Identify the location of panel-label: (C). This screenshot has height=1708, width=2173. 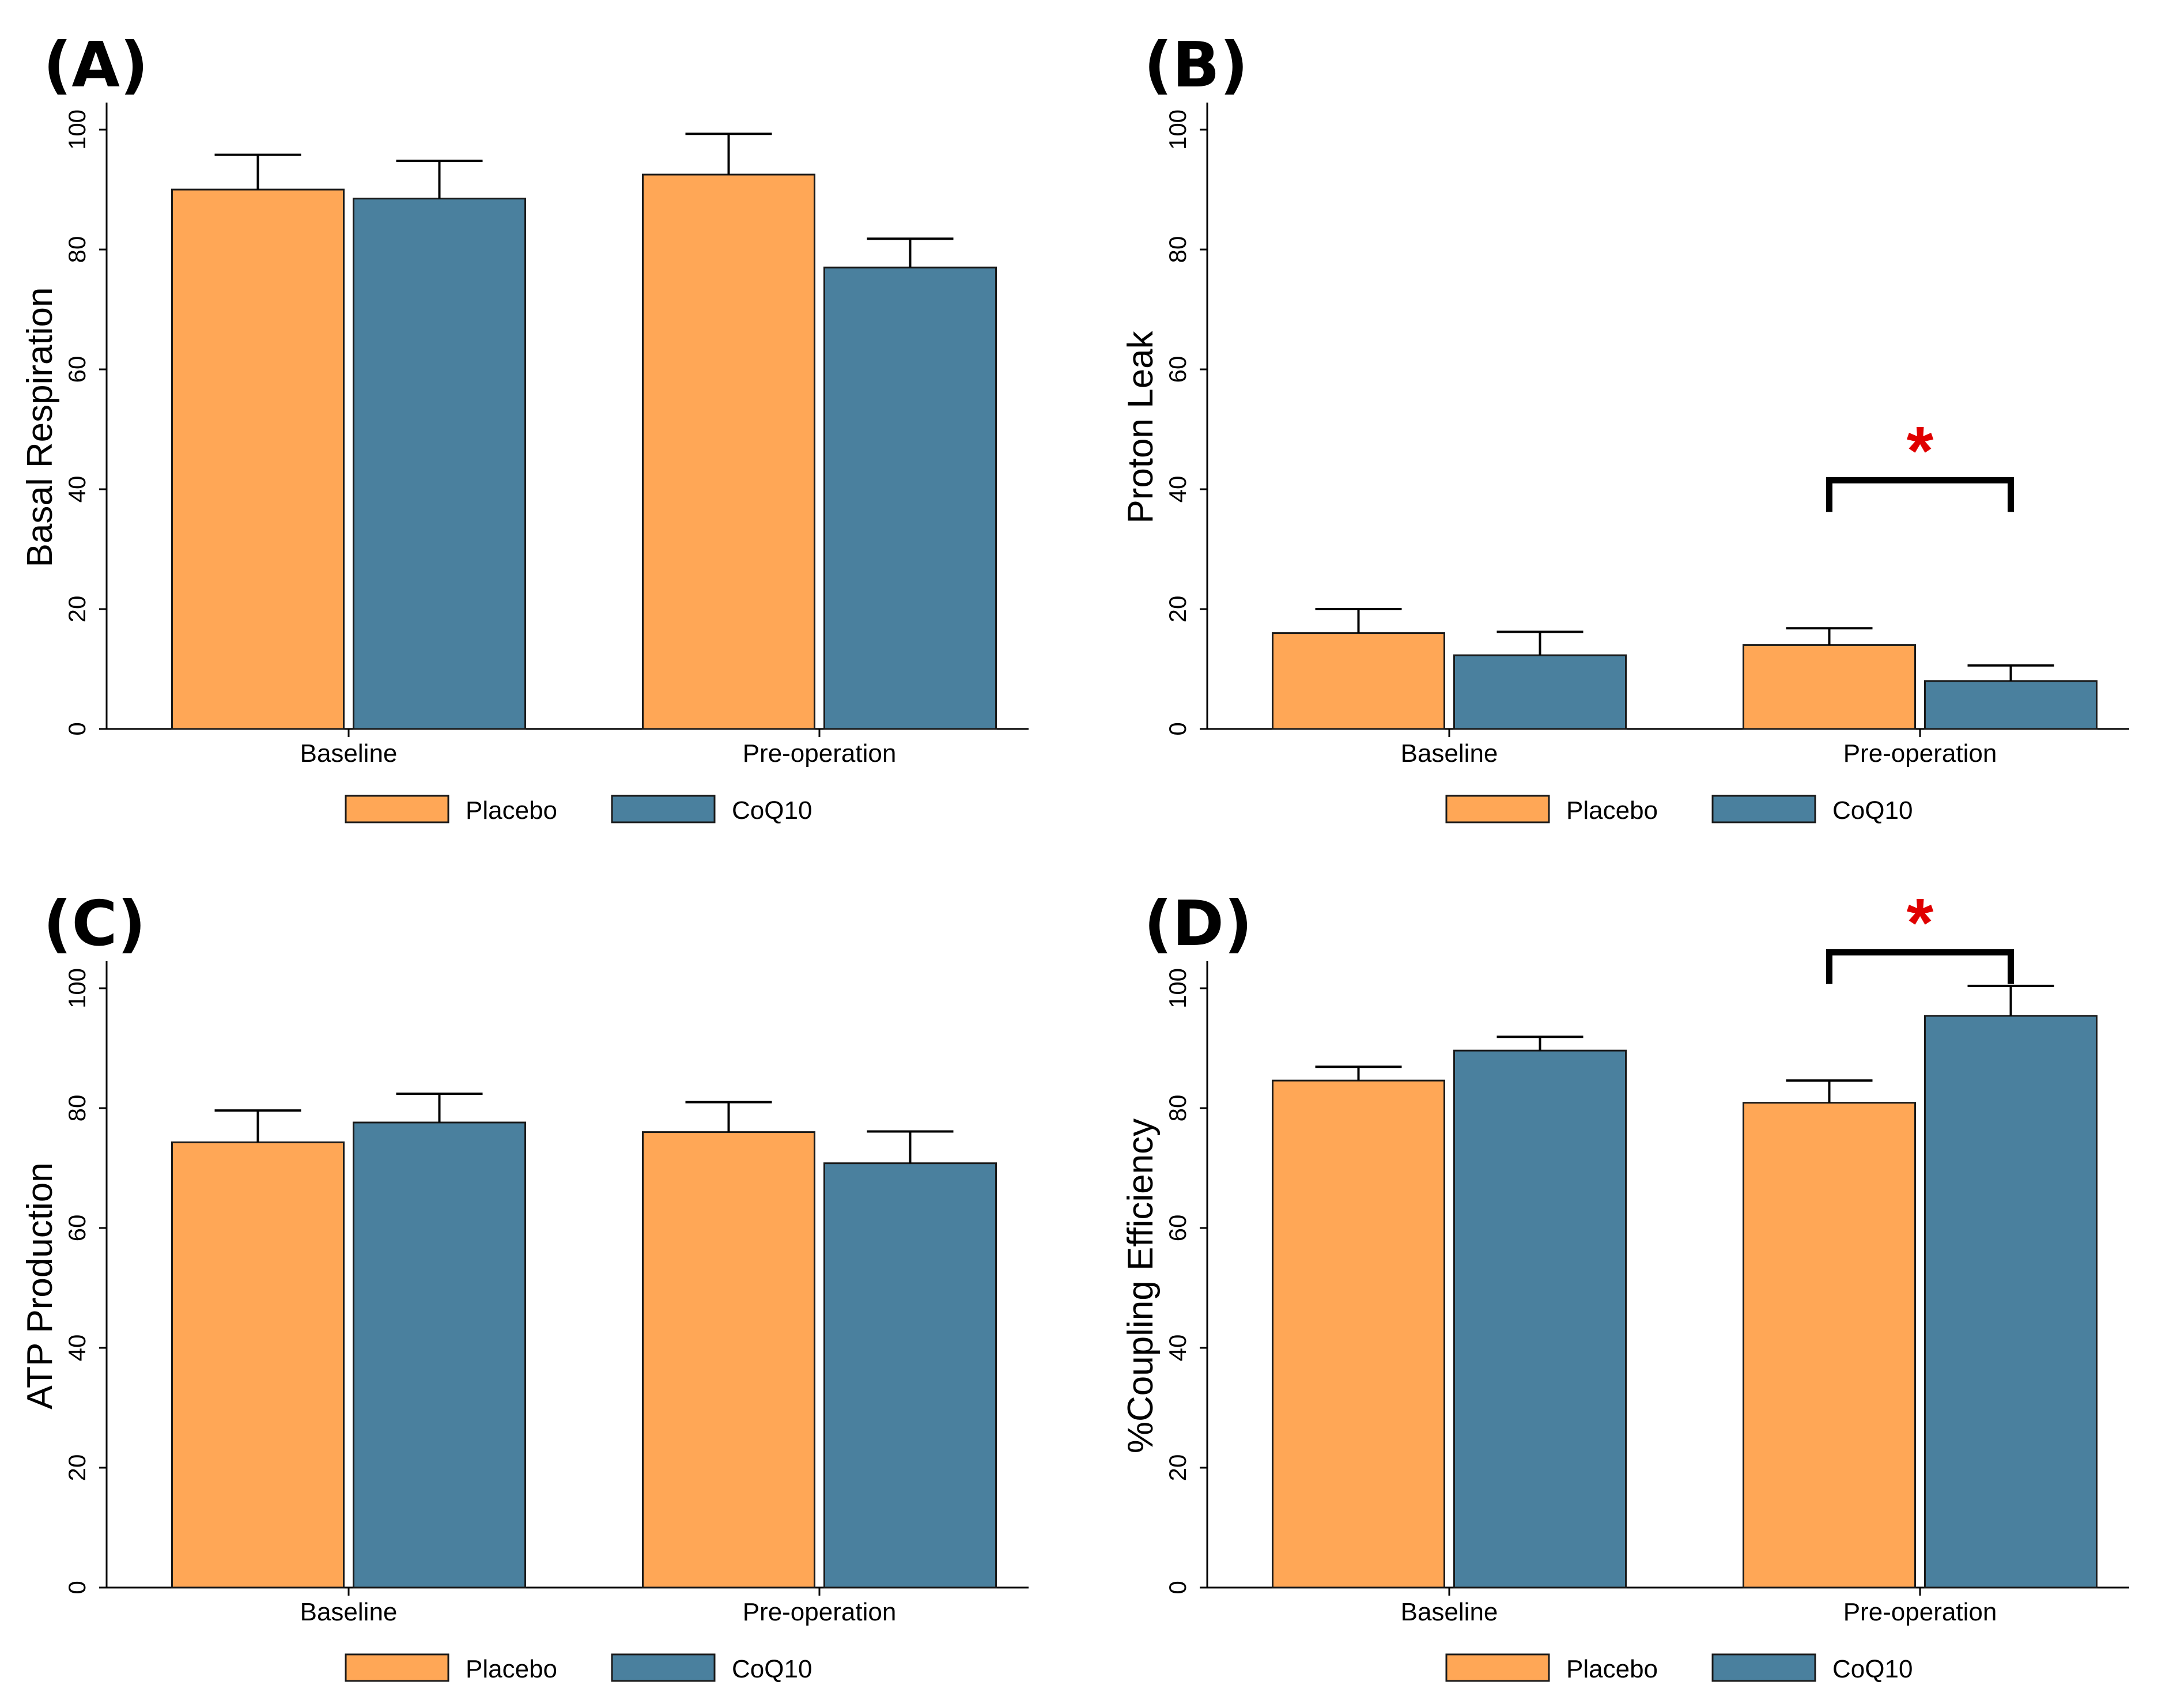
(94, 924).